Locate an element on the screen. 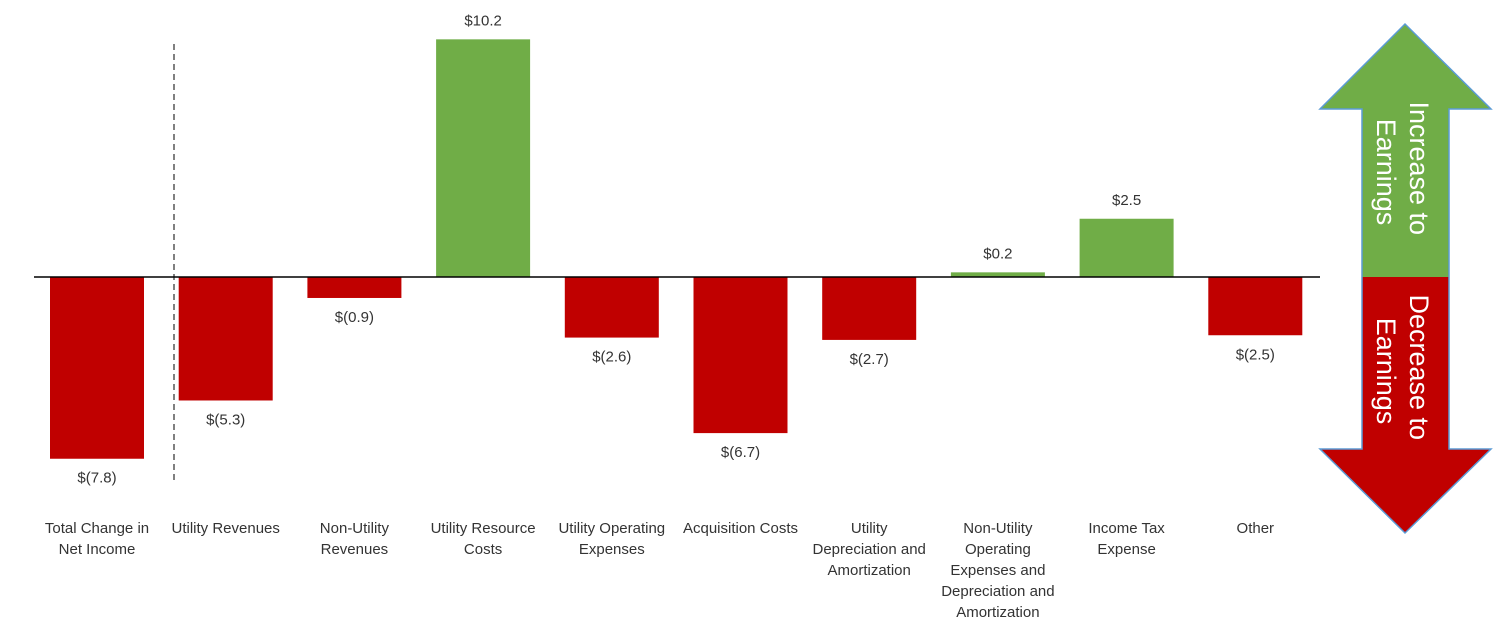 The width and height of the screenshot is (1504, 636). category-label-3: Utility Resource Costs is located at coordinates (483, 539).